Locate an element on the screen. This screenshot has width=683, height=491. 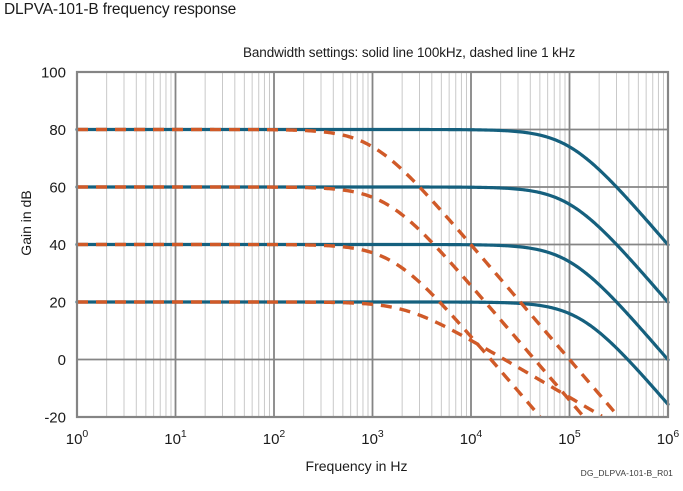
y-tick-label: 0 is located at coordinates (62, 360).